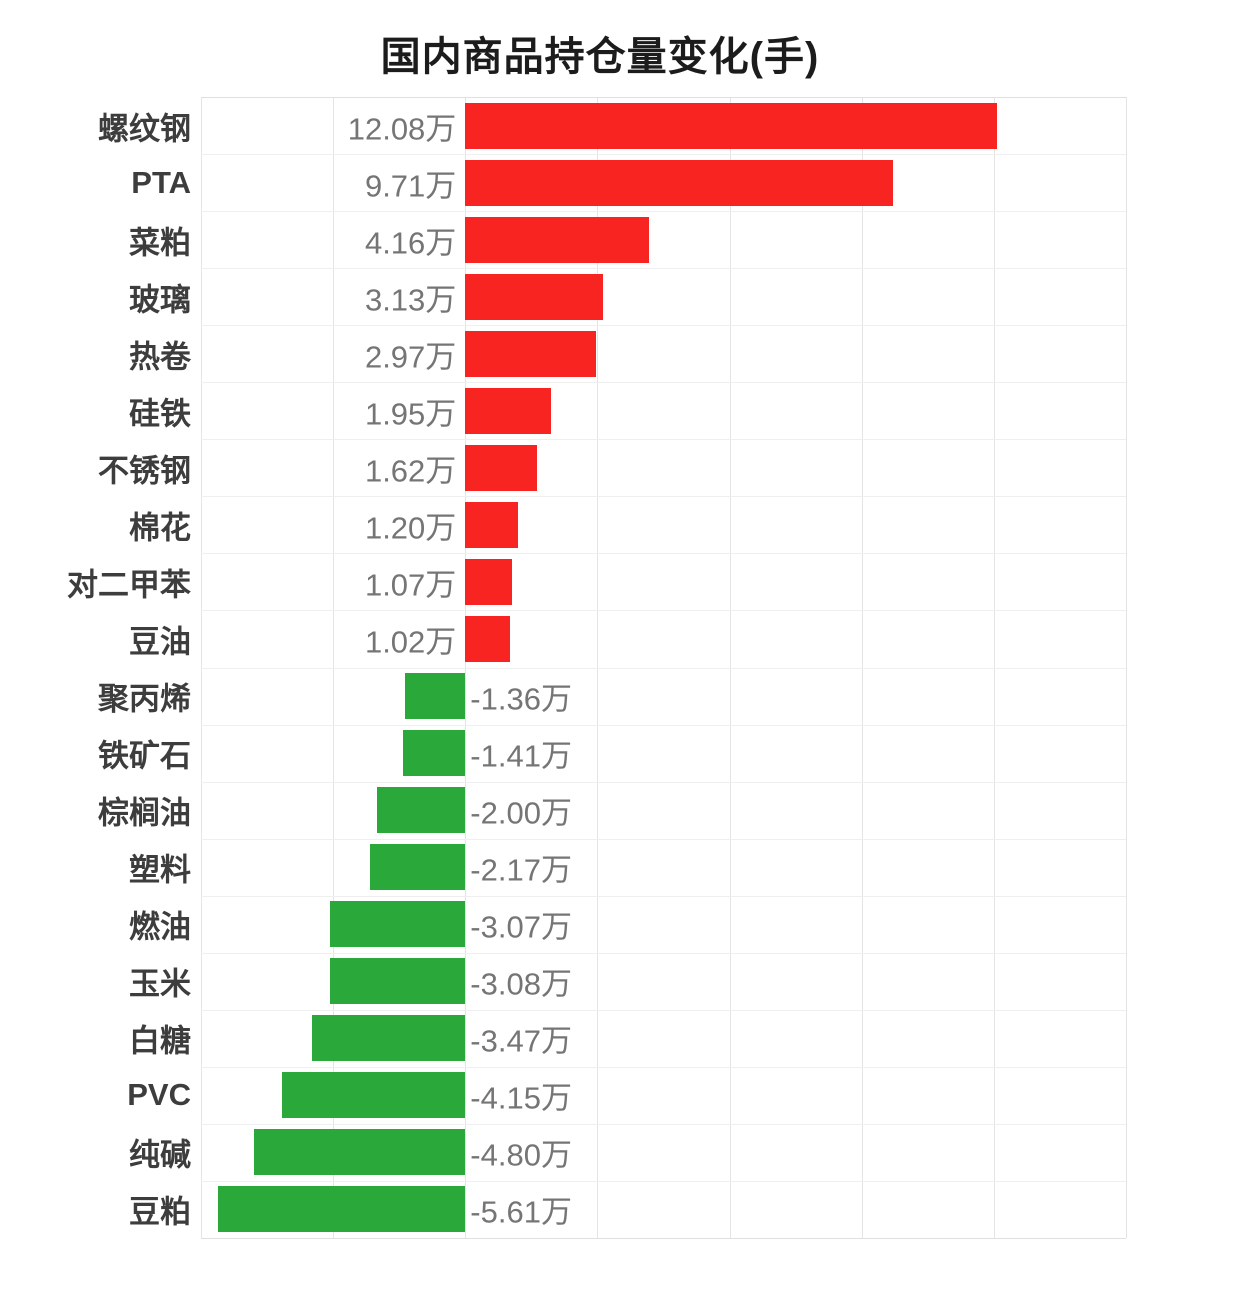 The height and width of the screenshot is (1300, 1246). I want to click on bar-row: PTA 9.71万, so click(628, 182).